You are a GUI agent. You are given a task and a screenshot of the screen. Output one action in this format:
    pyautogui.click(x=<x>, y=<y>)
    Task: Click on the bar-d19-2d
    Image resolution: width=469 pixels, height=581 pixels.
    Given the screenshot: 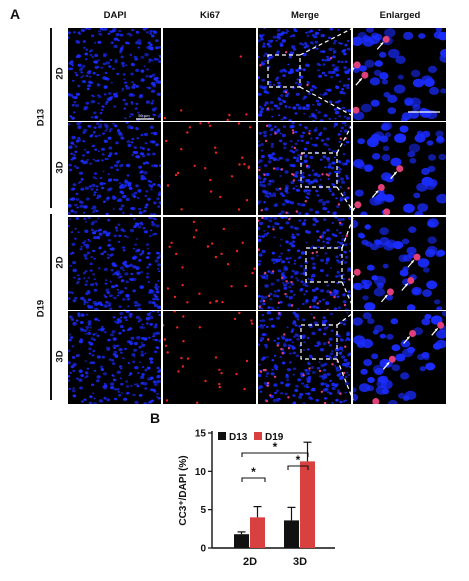 What is the action you would take?
    pyautogui.click(x=257, y=532)
    